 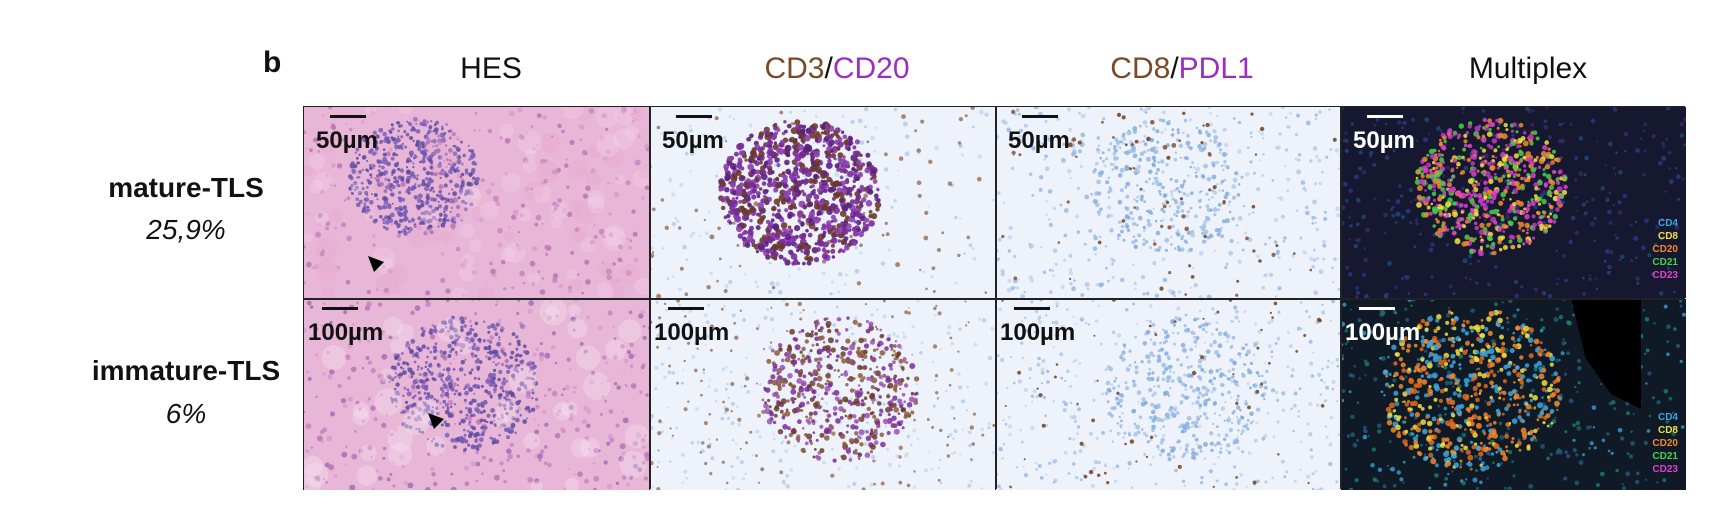 What do you see at coordinates (186, 370) in the screenshot?
I see `row-label-immature: immature-TLS` at bounding box center [186, 370].